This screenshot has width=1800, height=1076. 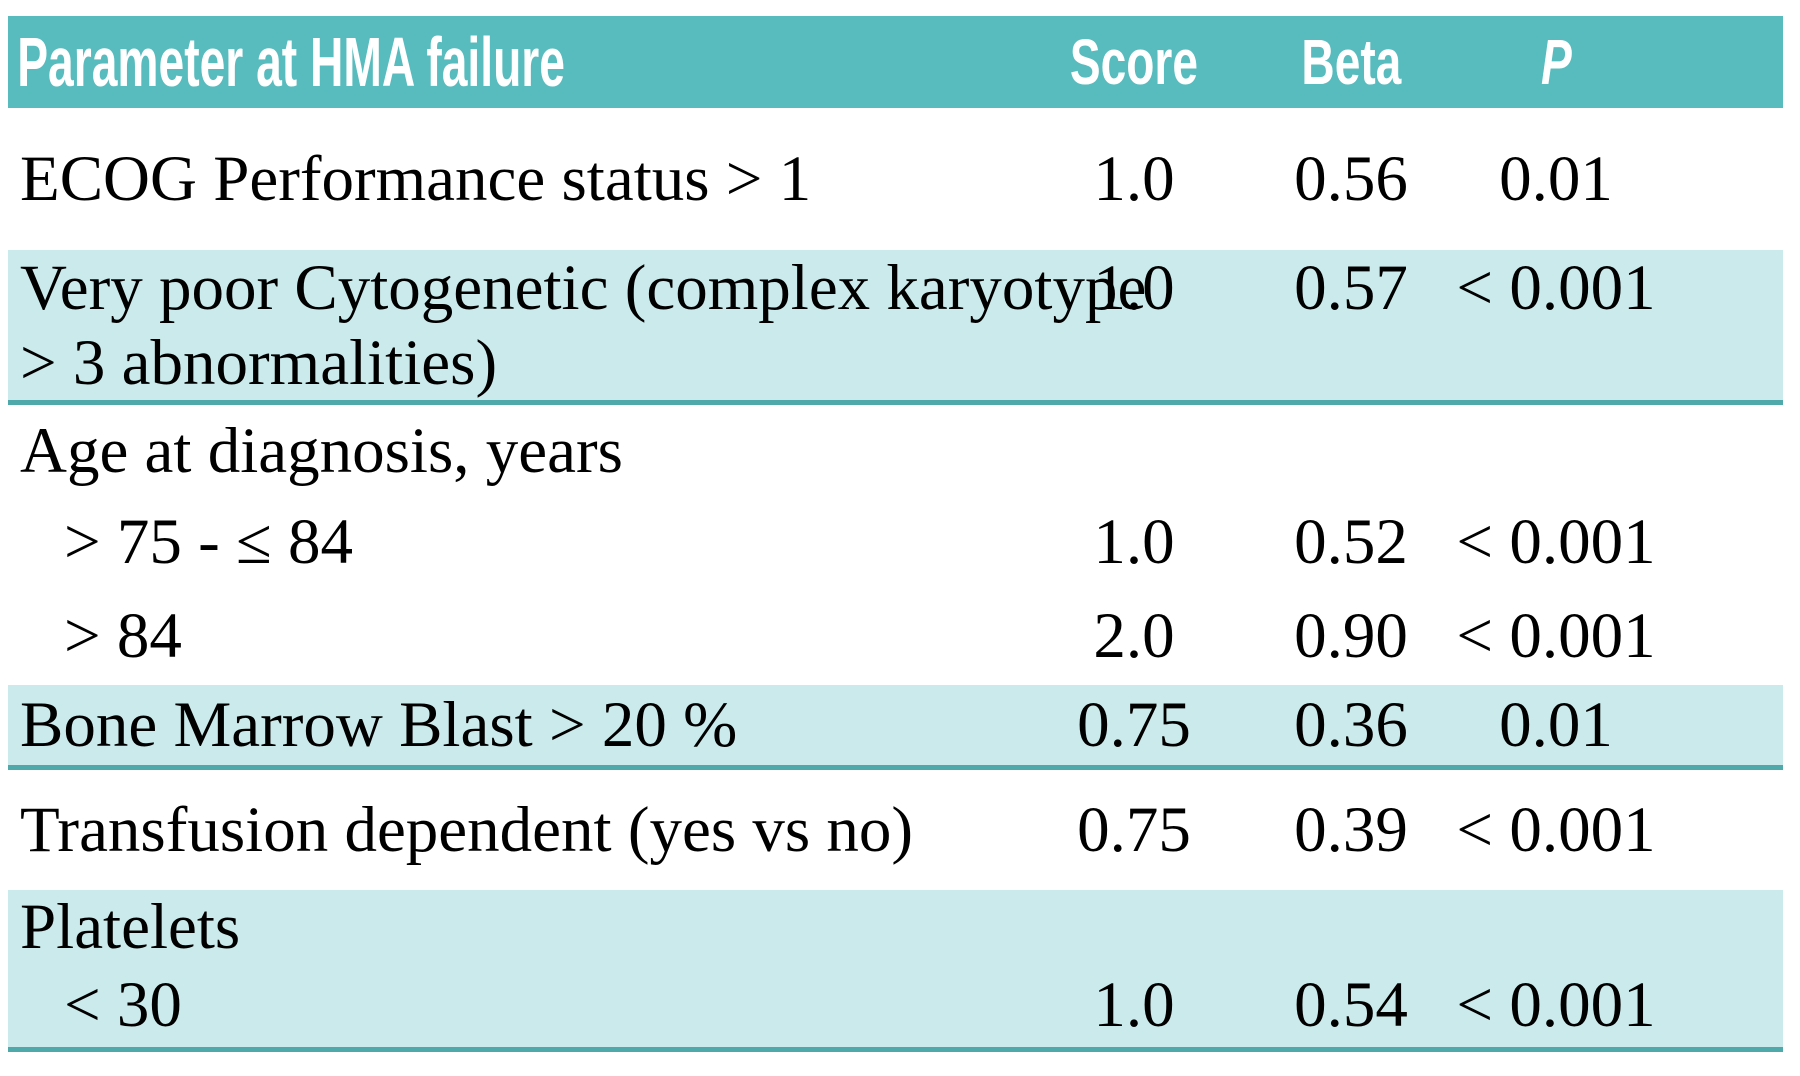 What do you see at coordinates (416, 178) in the screenshot?
I see `param-cell: ECOG Performance status > 1` at bounding box center [416, 178].